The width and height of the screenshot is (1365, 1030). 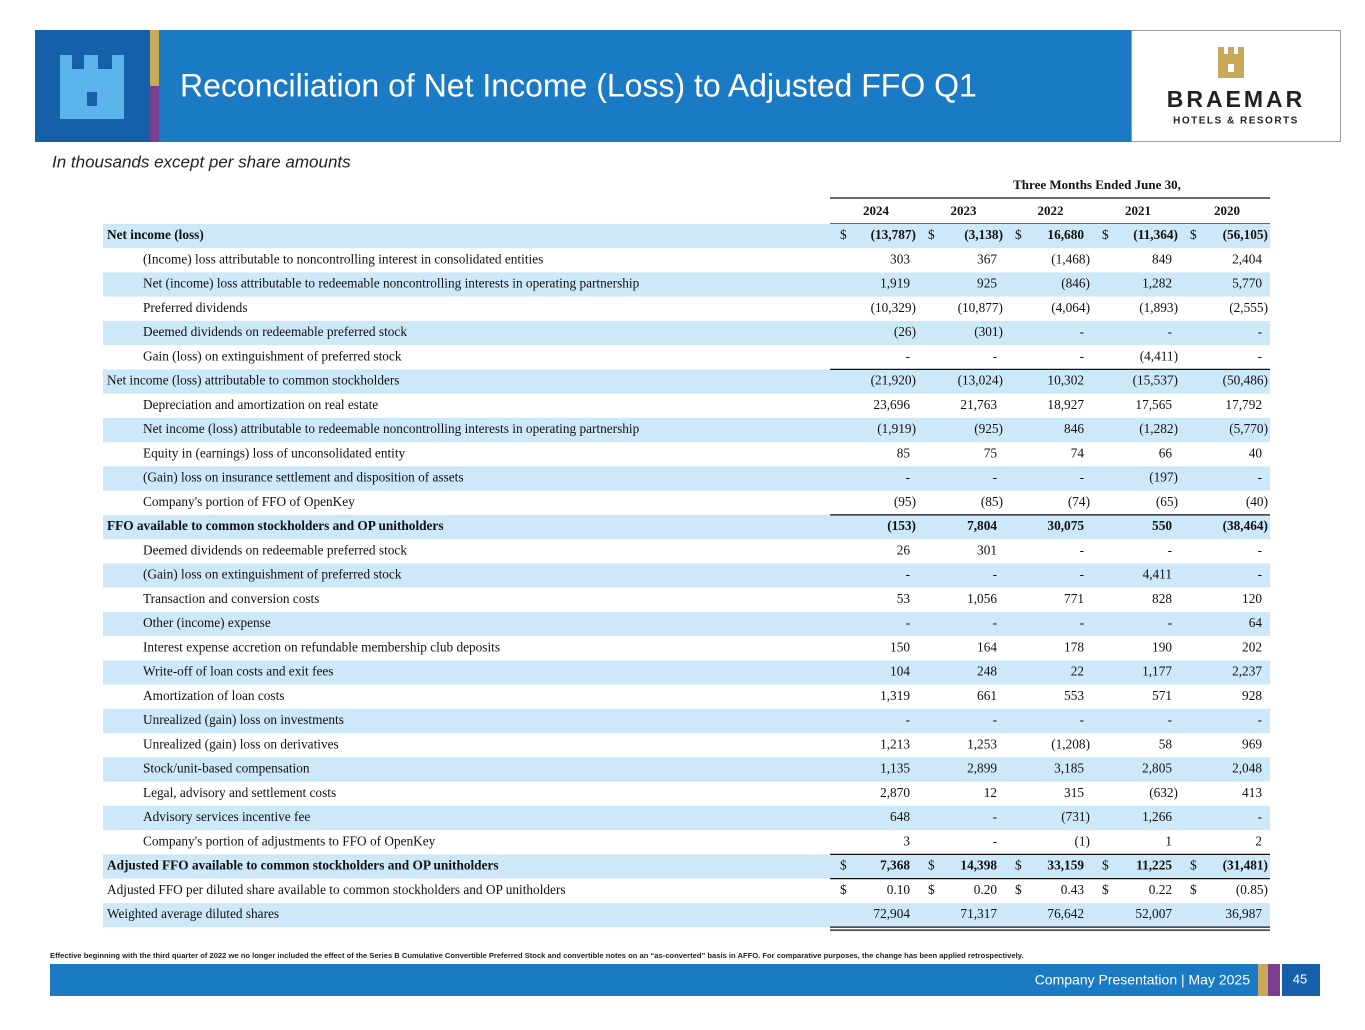 I want to click on cell-value: 0.10, so click(x=899, y=889).